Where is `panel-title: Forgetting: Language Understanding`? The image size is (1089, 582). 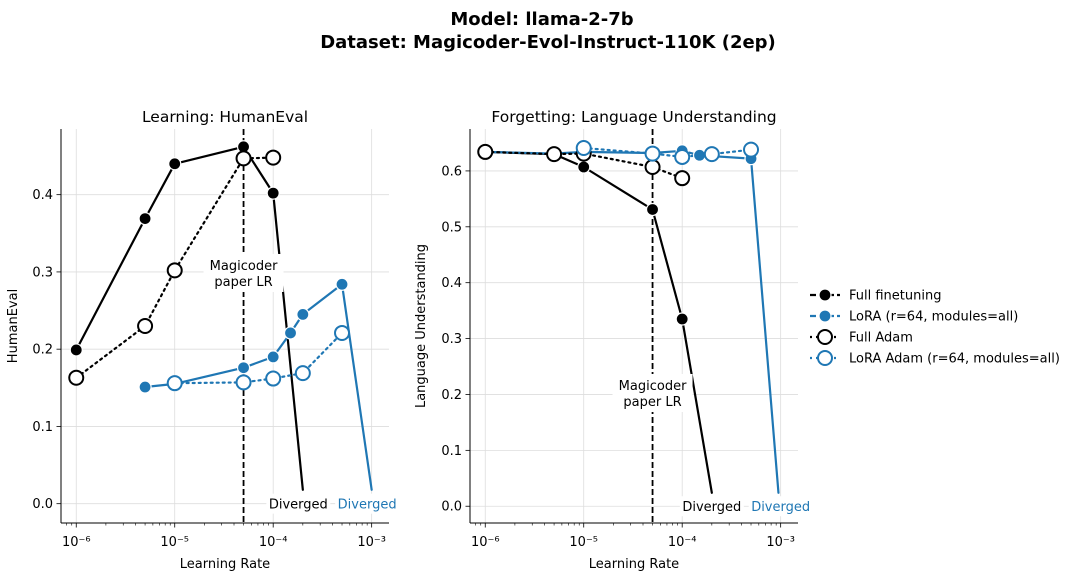
panel-title: Forgetting: Language Understanding is located at coordinates (633, 117).